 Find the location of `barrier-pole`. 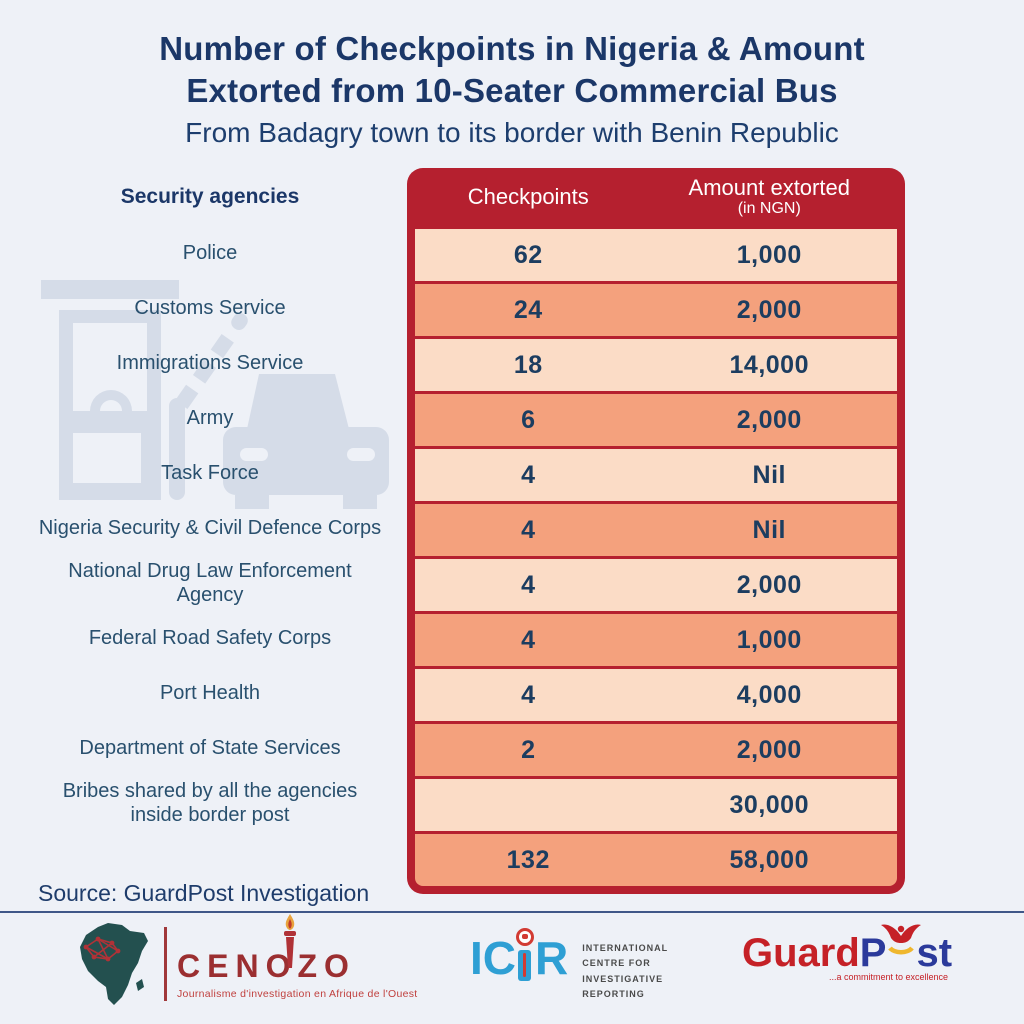

barrier-pole is located at coordinates (177, 449).